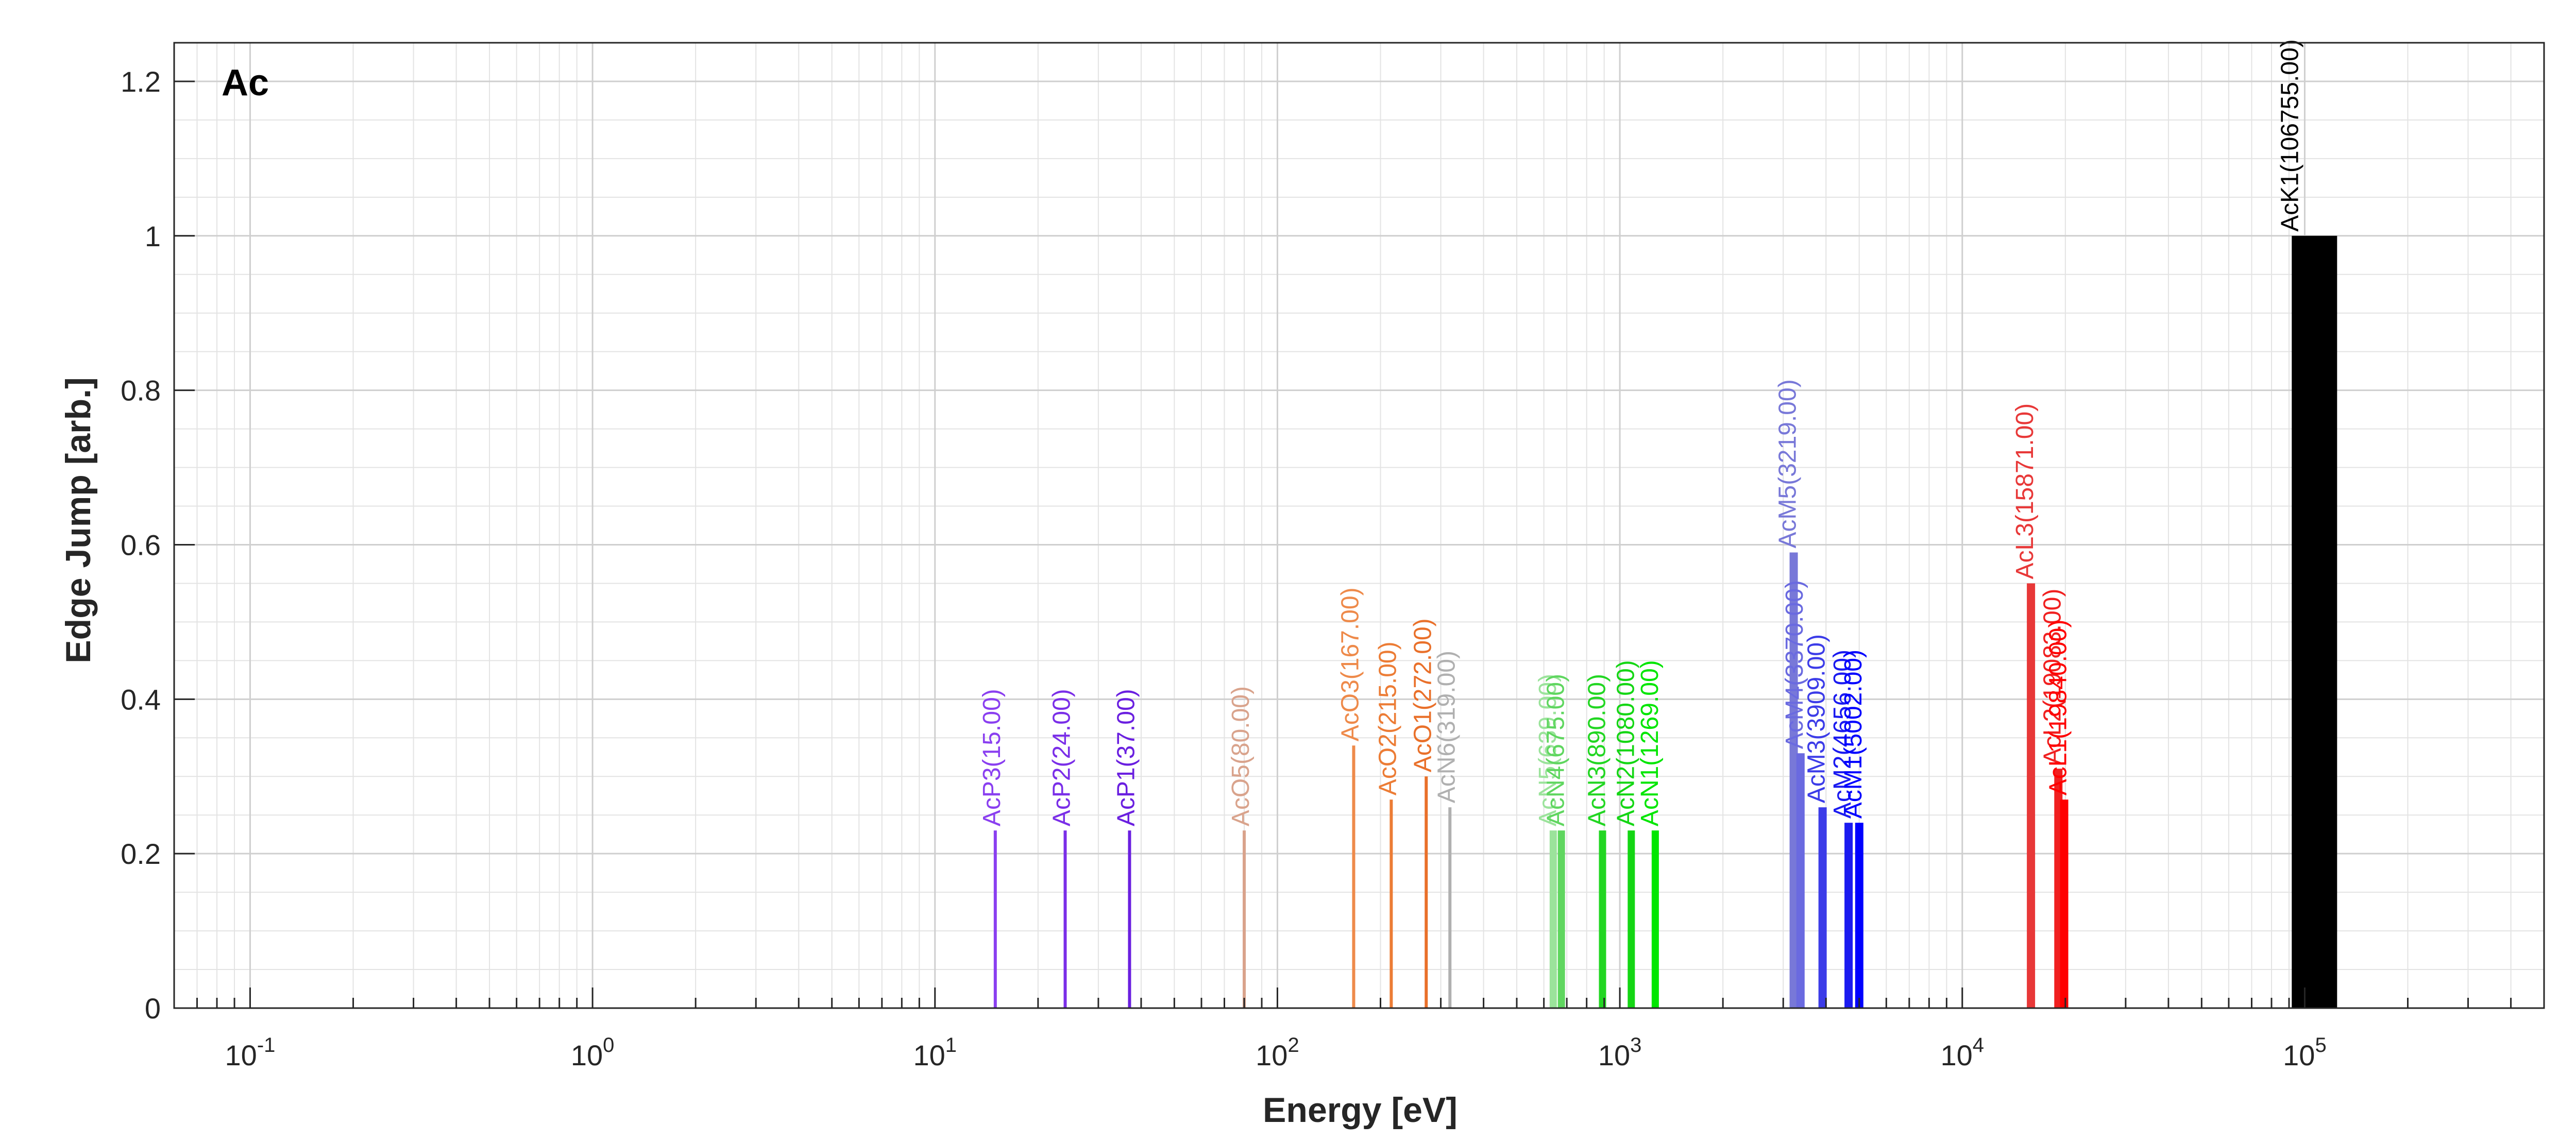 The height and width of the screenshot is (1141, 2576). I want to click on x-tick-label: 10¹, so click(935, 1052).